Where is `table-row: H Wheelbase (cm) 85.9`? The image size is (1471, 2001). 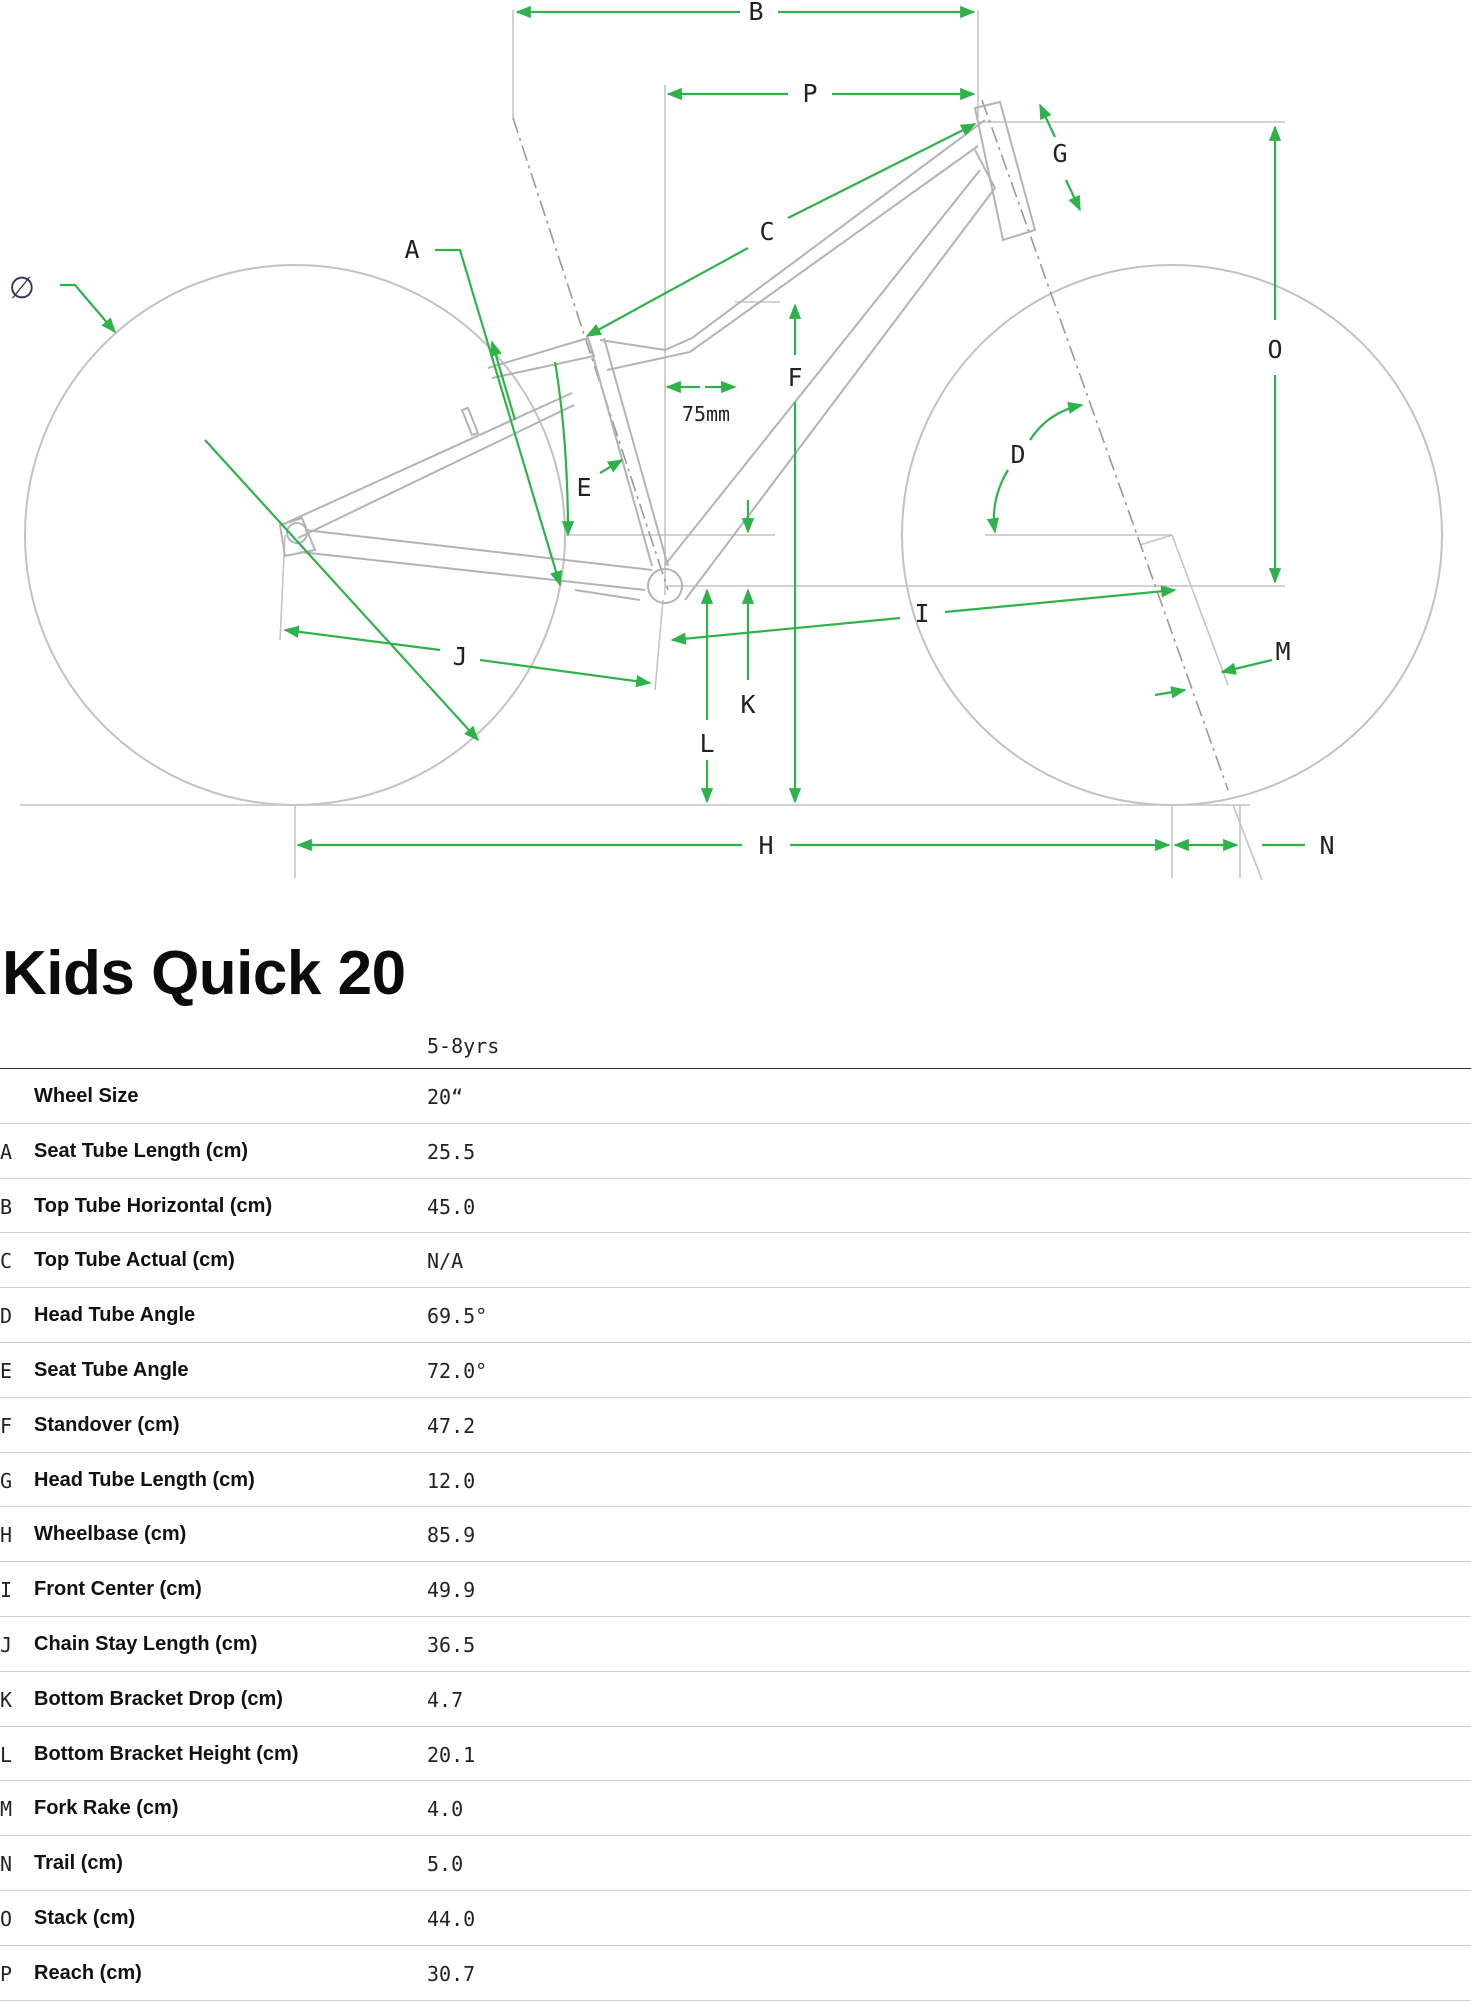 table-row: H Wheelbase (cm) 85.9 is located at coordinates (735, 1535).